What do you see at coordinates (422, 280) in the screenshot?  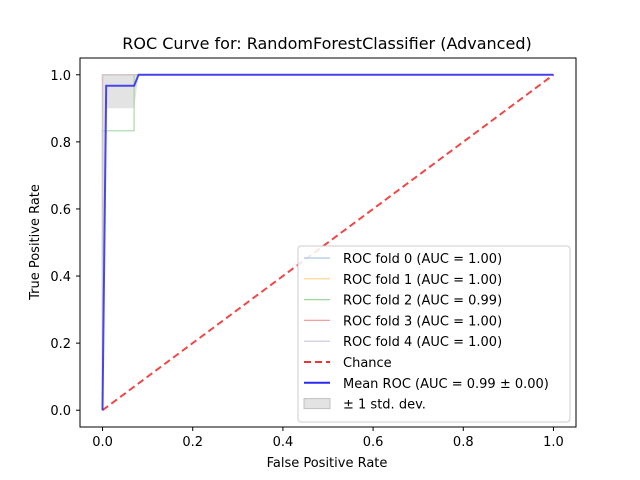 I see `legend-label-1: ROC fold 1 (AUC = 1.00)` at bounding box center [422, 280].